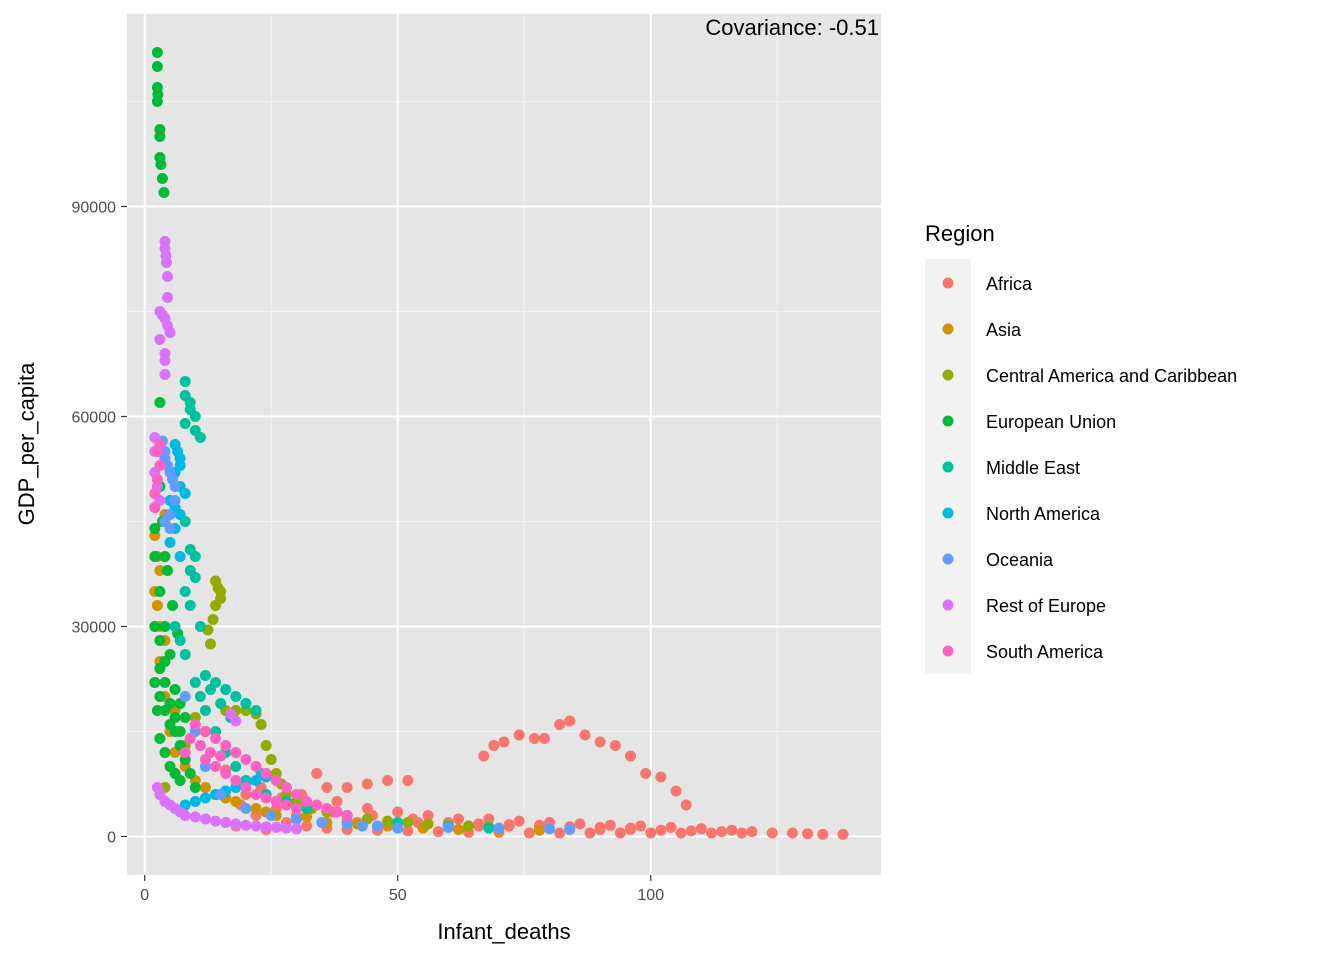 This screenshot has height=960, width=1344. I want to click on series-rest-of-europe, so click(226, 535).